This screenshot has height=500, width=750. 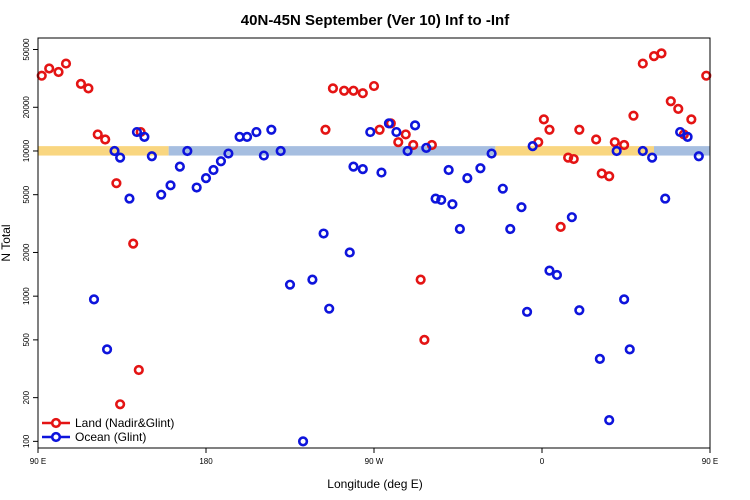 What do you see at coordinates (26, 397) in the screenshot?
I see `y-tick-label: 200` at bounding box center [26, 397].